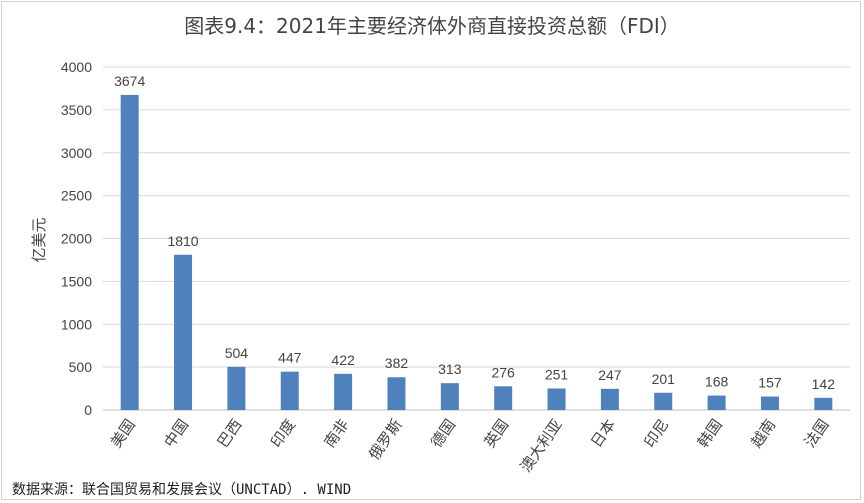 Image resolution: width=864 pixels, height=503 pixels. What do you see at coordinates (717, 382) in the screenshot?
I see `data-label: 168` at bounding box center [717, 382].